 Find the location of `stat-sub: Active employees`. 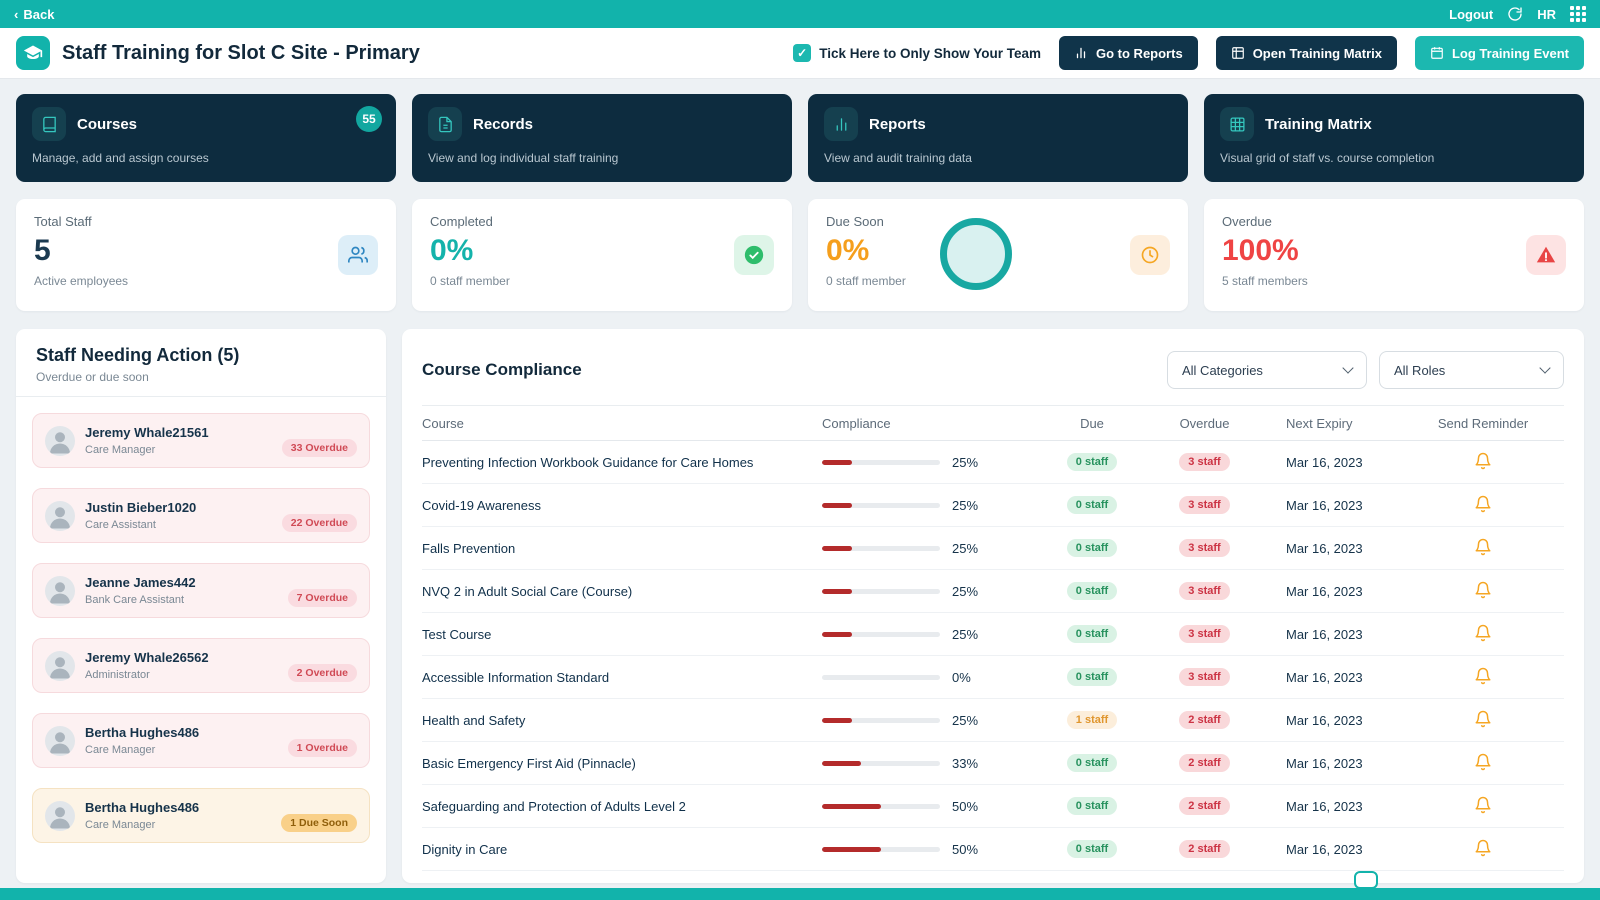

stat-sub: Active employees is located at coordinates (81, 281).